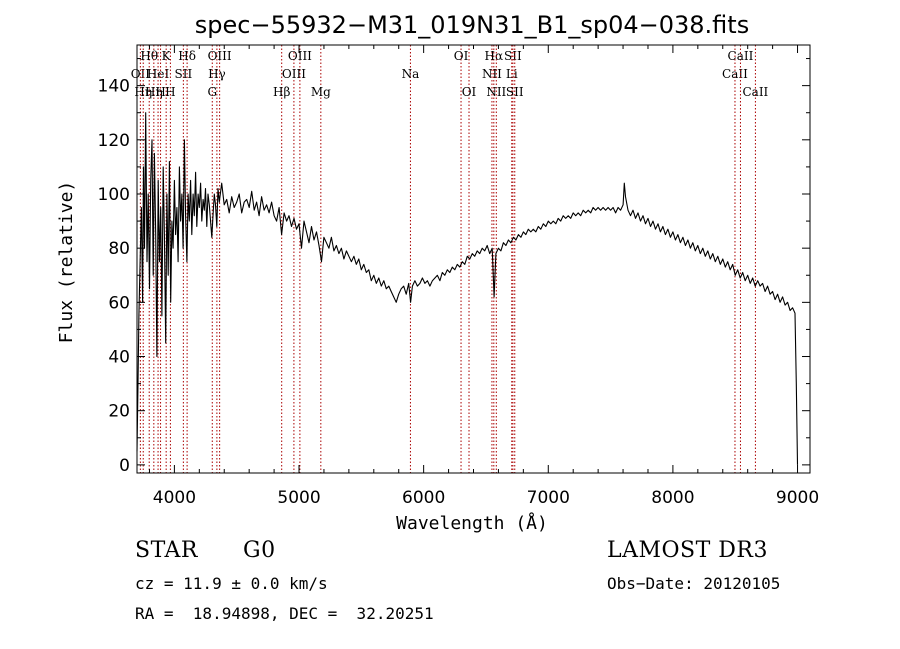  Describe the element at coordinates (411, 74) in the screenshot. I see `marker-label: Na` at that location.